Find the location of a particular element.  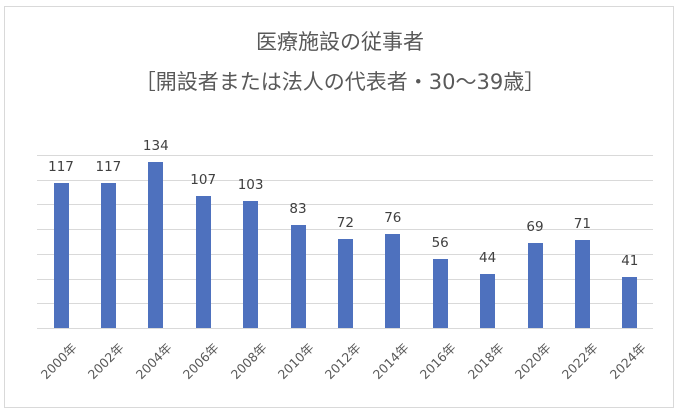

data-label: 107 is located at coordinates (203, 179).